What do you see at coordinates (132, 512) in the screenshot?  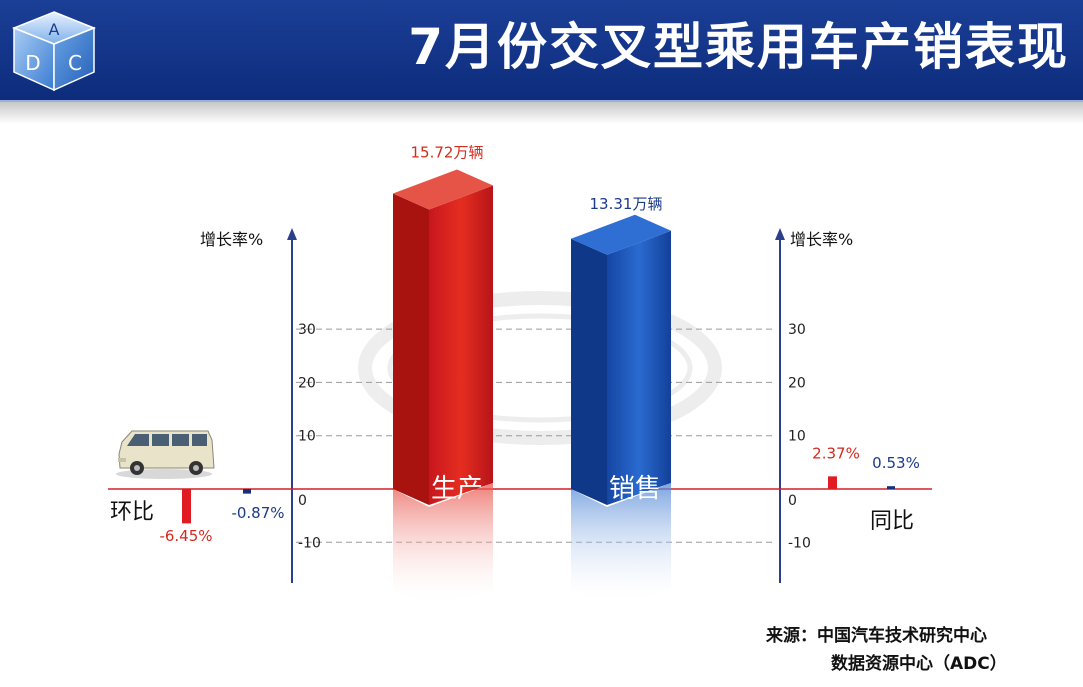 I see `mom-label: 环比` at bounding box center [132, 512].